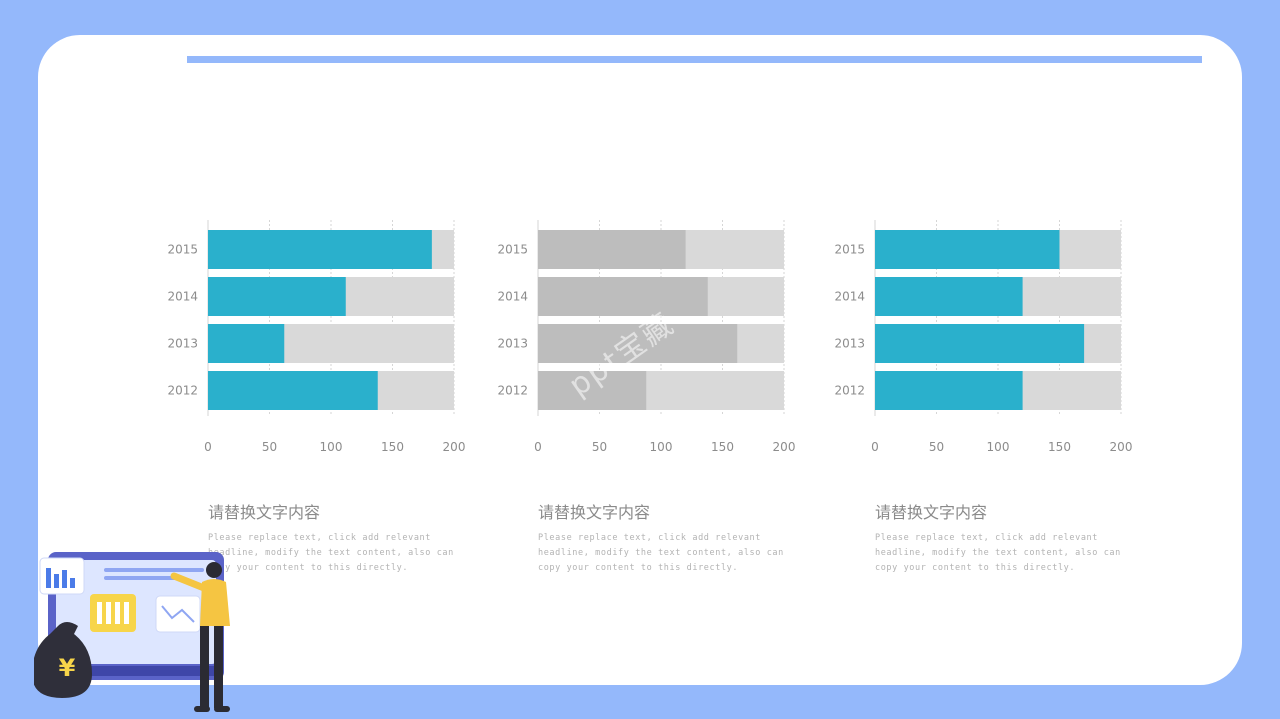  I want to click on stats-card-icon, so click(113, 613).